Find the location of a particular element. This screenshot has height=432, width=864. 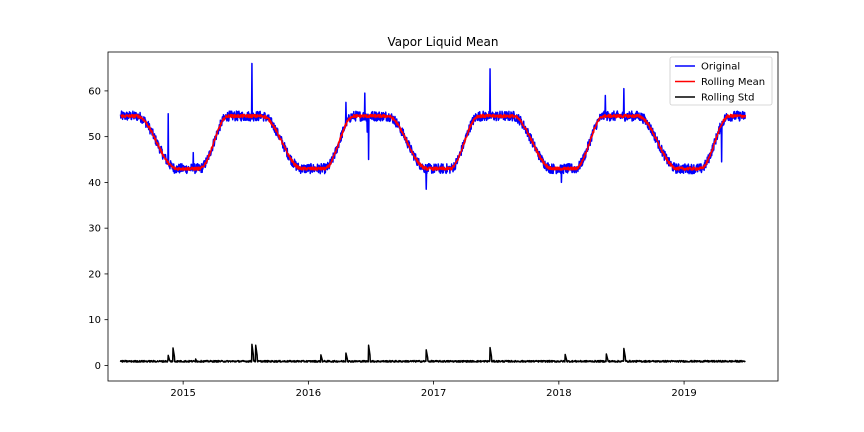

x-axis: 2015 2016 2017 2018 2019 is located at coordinates (433, 390).